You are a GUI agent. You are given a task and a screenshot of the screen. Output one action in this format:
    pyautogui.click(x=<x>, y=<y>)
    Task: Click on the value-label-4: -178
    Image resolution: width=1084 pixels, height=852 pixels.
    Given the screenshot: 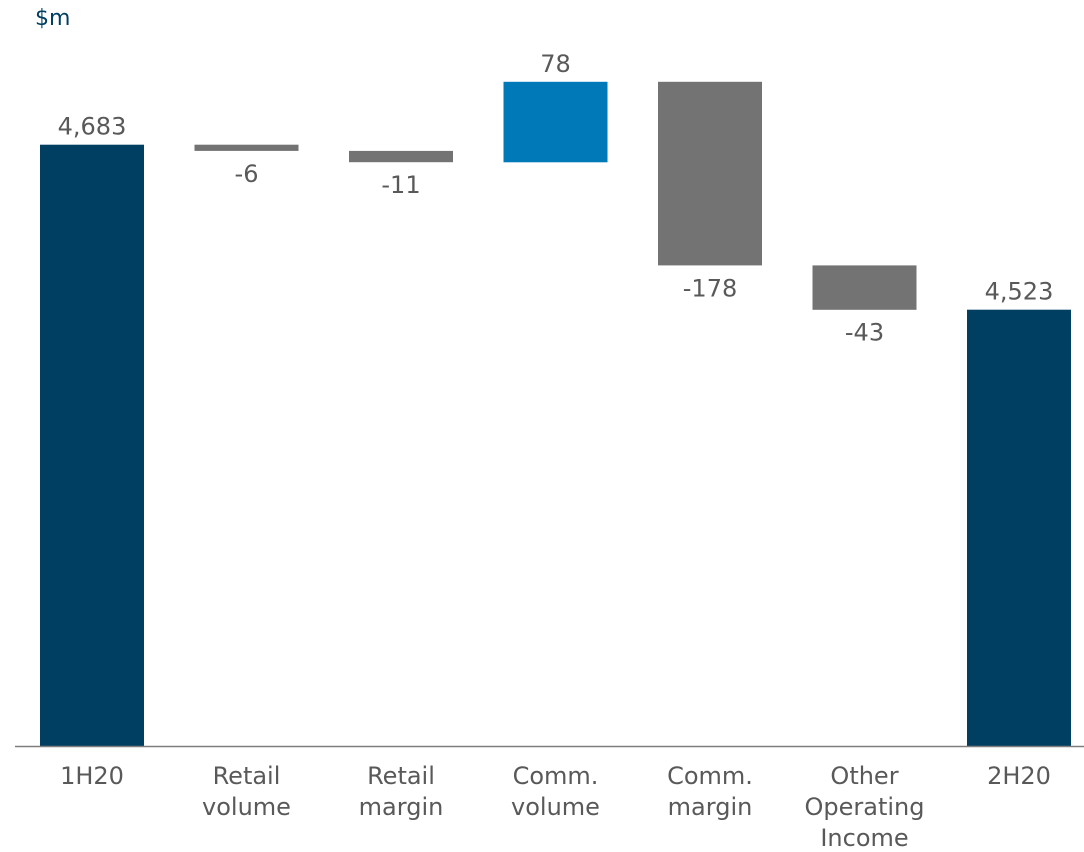 What is the action you would take?
    pyautogui.click(x=710, y=288)
    